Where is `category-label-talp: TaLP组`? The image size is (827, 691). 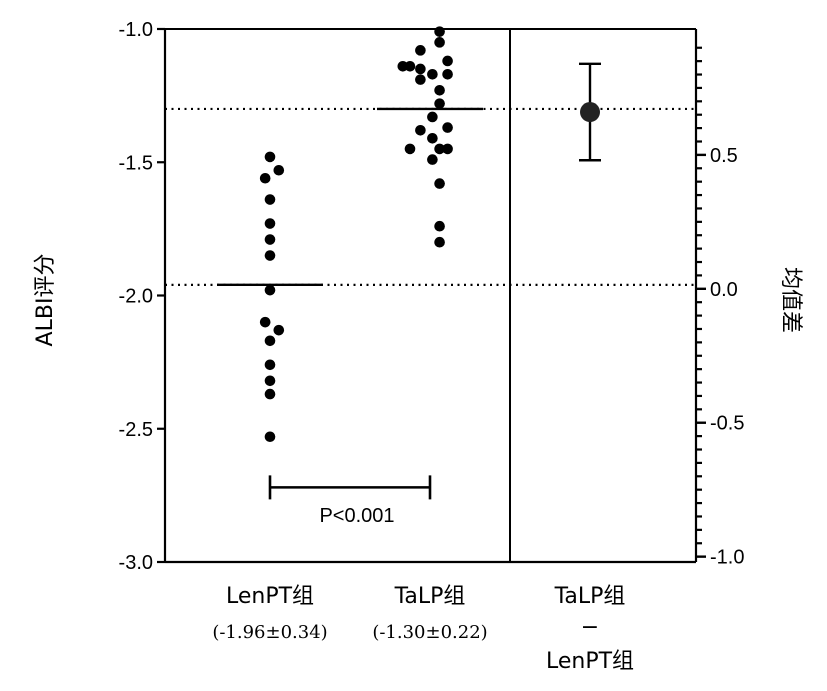
category-label-talp: TaLP组 is located at coordinates (430, 596).